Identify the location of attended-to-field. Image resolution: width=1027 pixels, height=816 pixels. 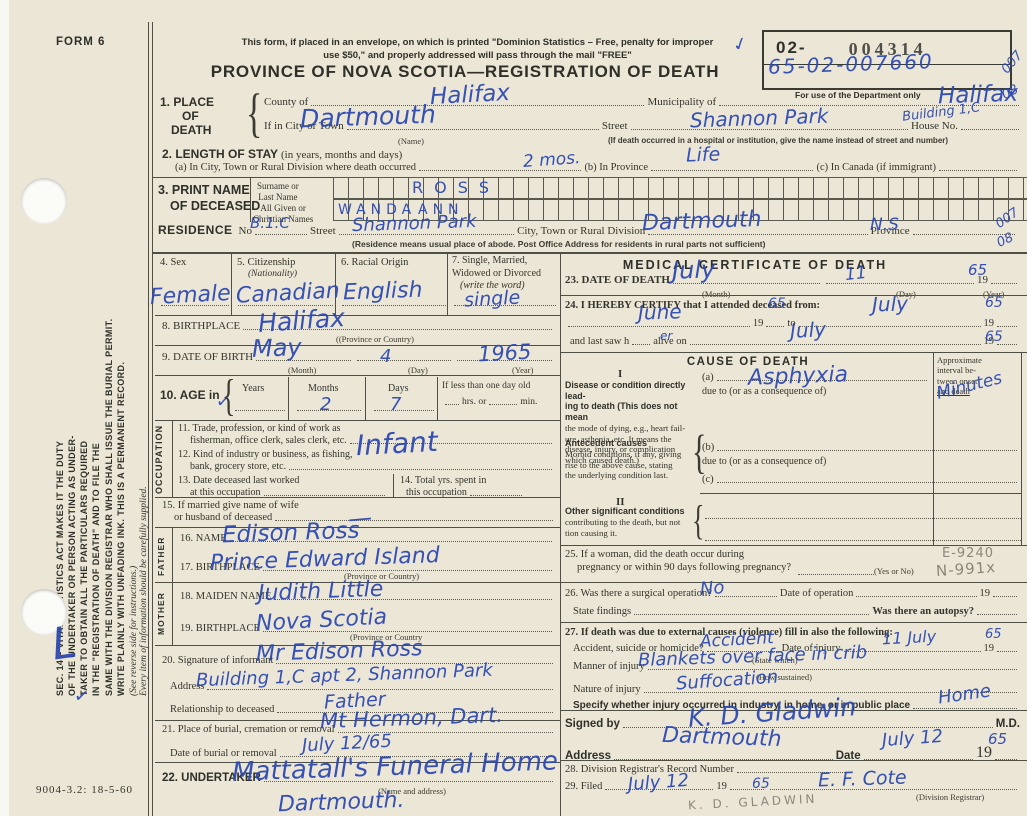
(889, 325).